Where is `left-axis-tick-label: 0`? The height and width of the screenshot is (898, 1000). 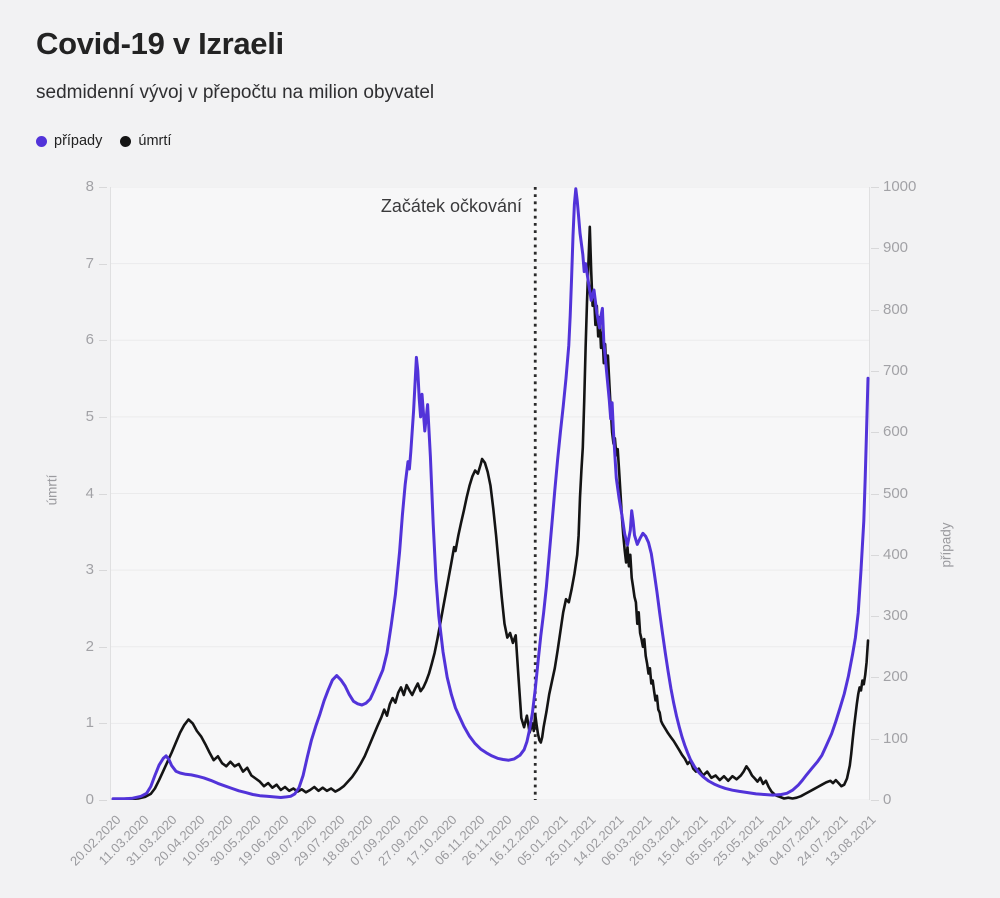 left-axis-tick-label: 0 is located at coordinates (89, 799).